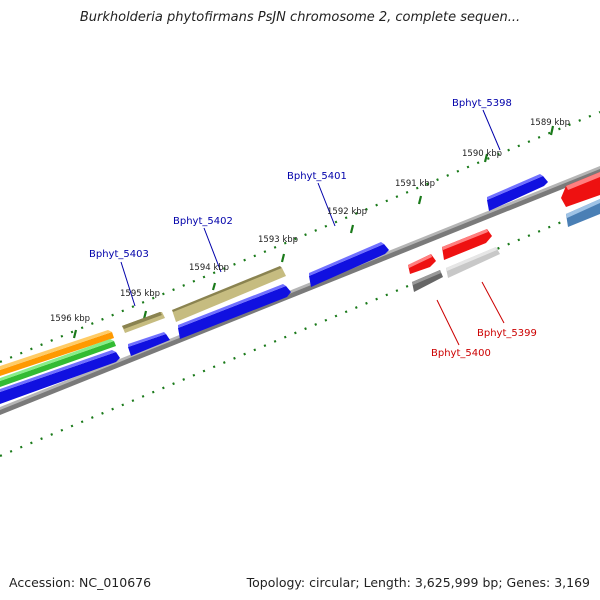  I want to click on tick-label: 1594 kbp, so click(209, 268).